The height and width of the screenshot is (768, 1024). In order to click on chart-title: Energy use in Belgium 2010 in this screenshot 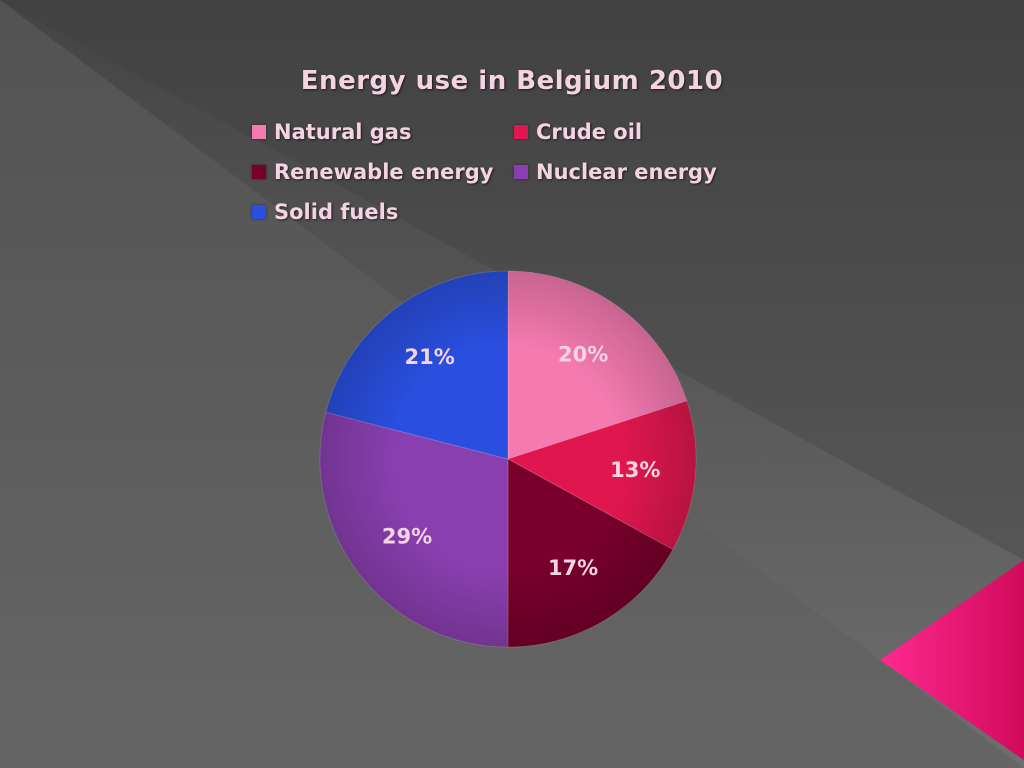, I will do `click(512, 81)`.